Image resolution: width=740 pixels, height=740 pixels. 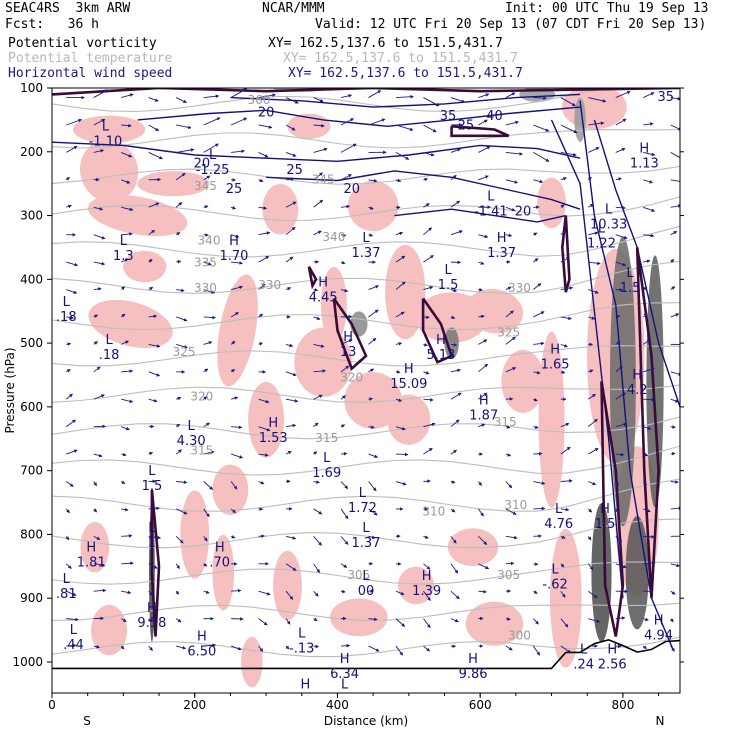 What do you see at coordinates (31, 343) in the screenshot?
I see `y-tick-label: 500` at bounding box center [31, 343].